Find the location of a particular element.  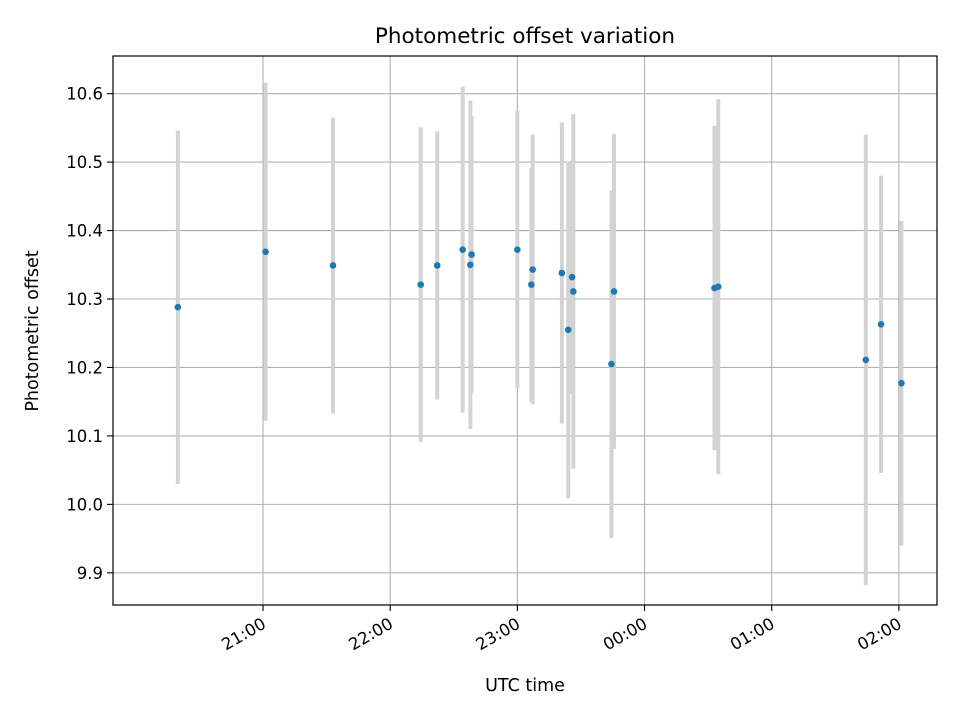

y-axis-label: Photometric offset is located at coordinates (33, 330).